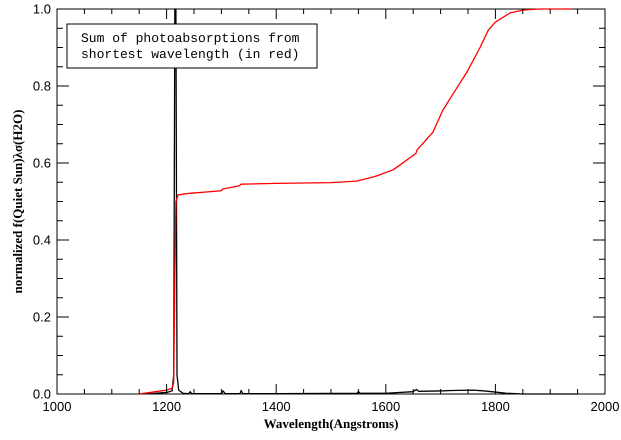  Describe the element at coordinates (190, 46) in the screenshot. I see `annotation: Sum of photoabsorptions from shortest wavelength (in red)` at that location.